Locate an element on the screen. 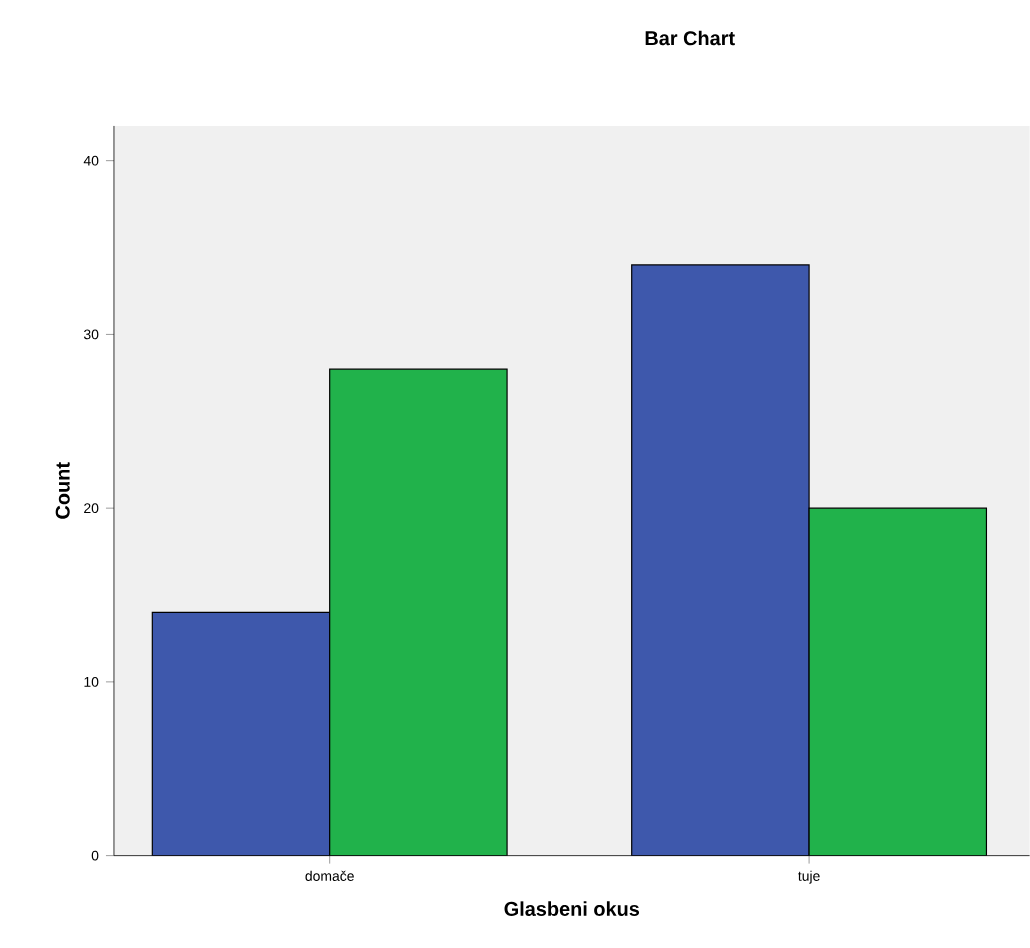 The height and width of the screenshot is (948, 1030). y-axis-title: Count is located at coordinates (62, 490).